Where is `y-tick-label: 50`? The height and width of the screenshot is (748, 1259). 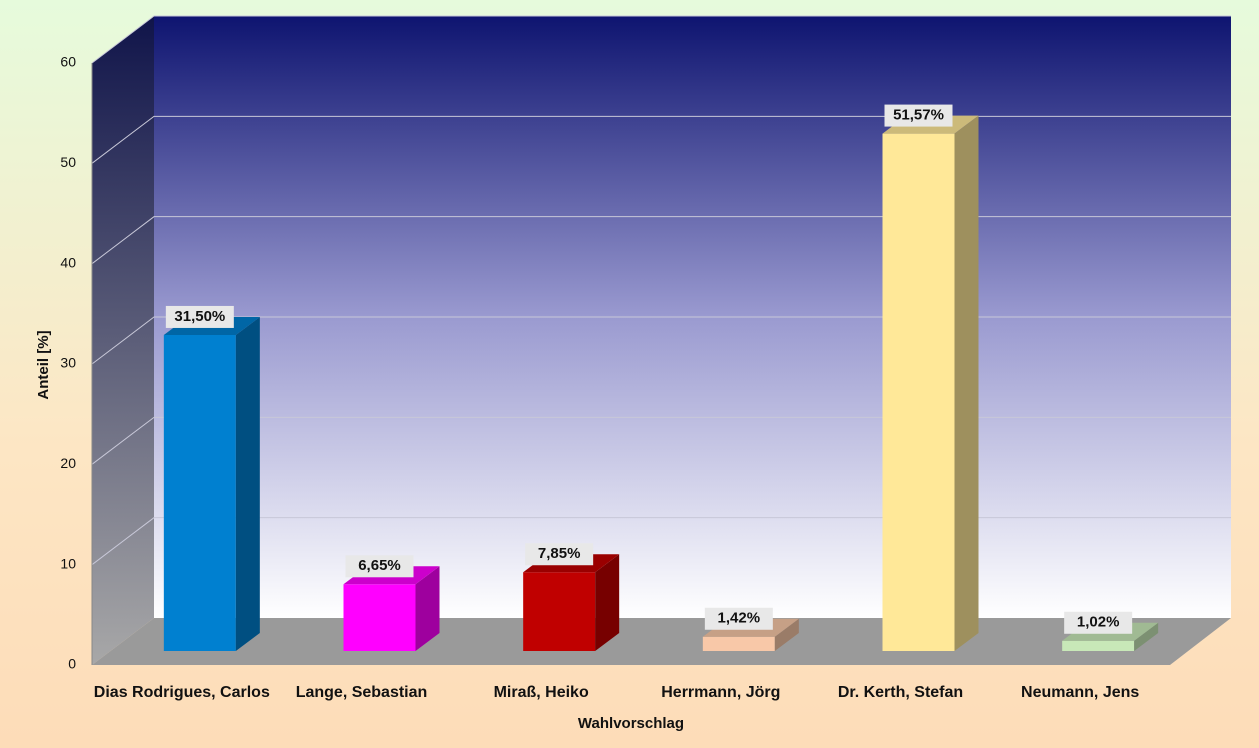 y-tick-label: 50 is located at coordinates (68, 162).